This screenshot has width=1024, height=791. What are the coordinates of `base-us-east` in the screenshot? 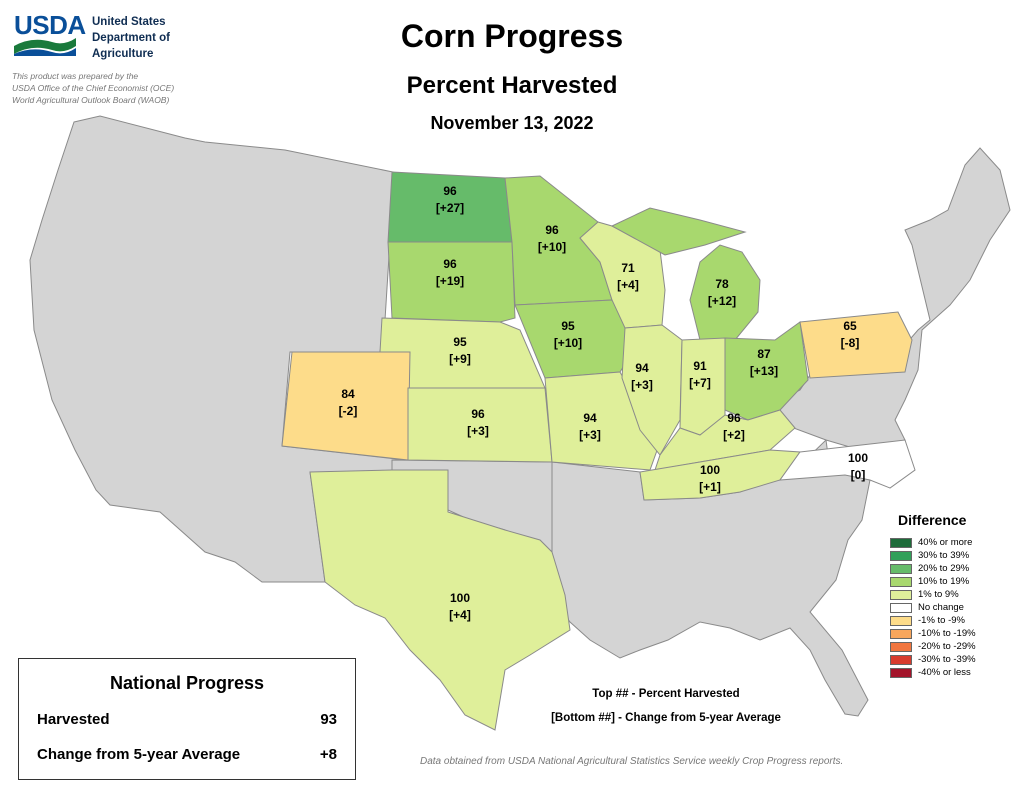 It's located at (891, 299).